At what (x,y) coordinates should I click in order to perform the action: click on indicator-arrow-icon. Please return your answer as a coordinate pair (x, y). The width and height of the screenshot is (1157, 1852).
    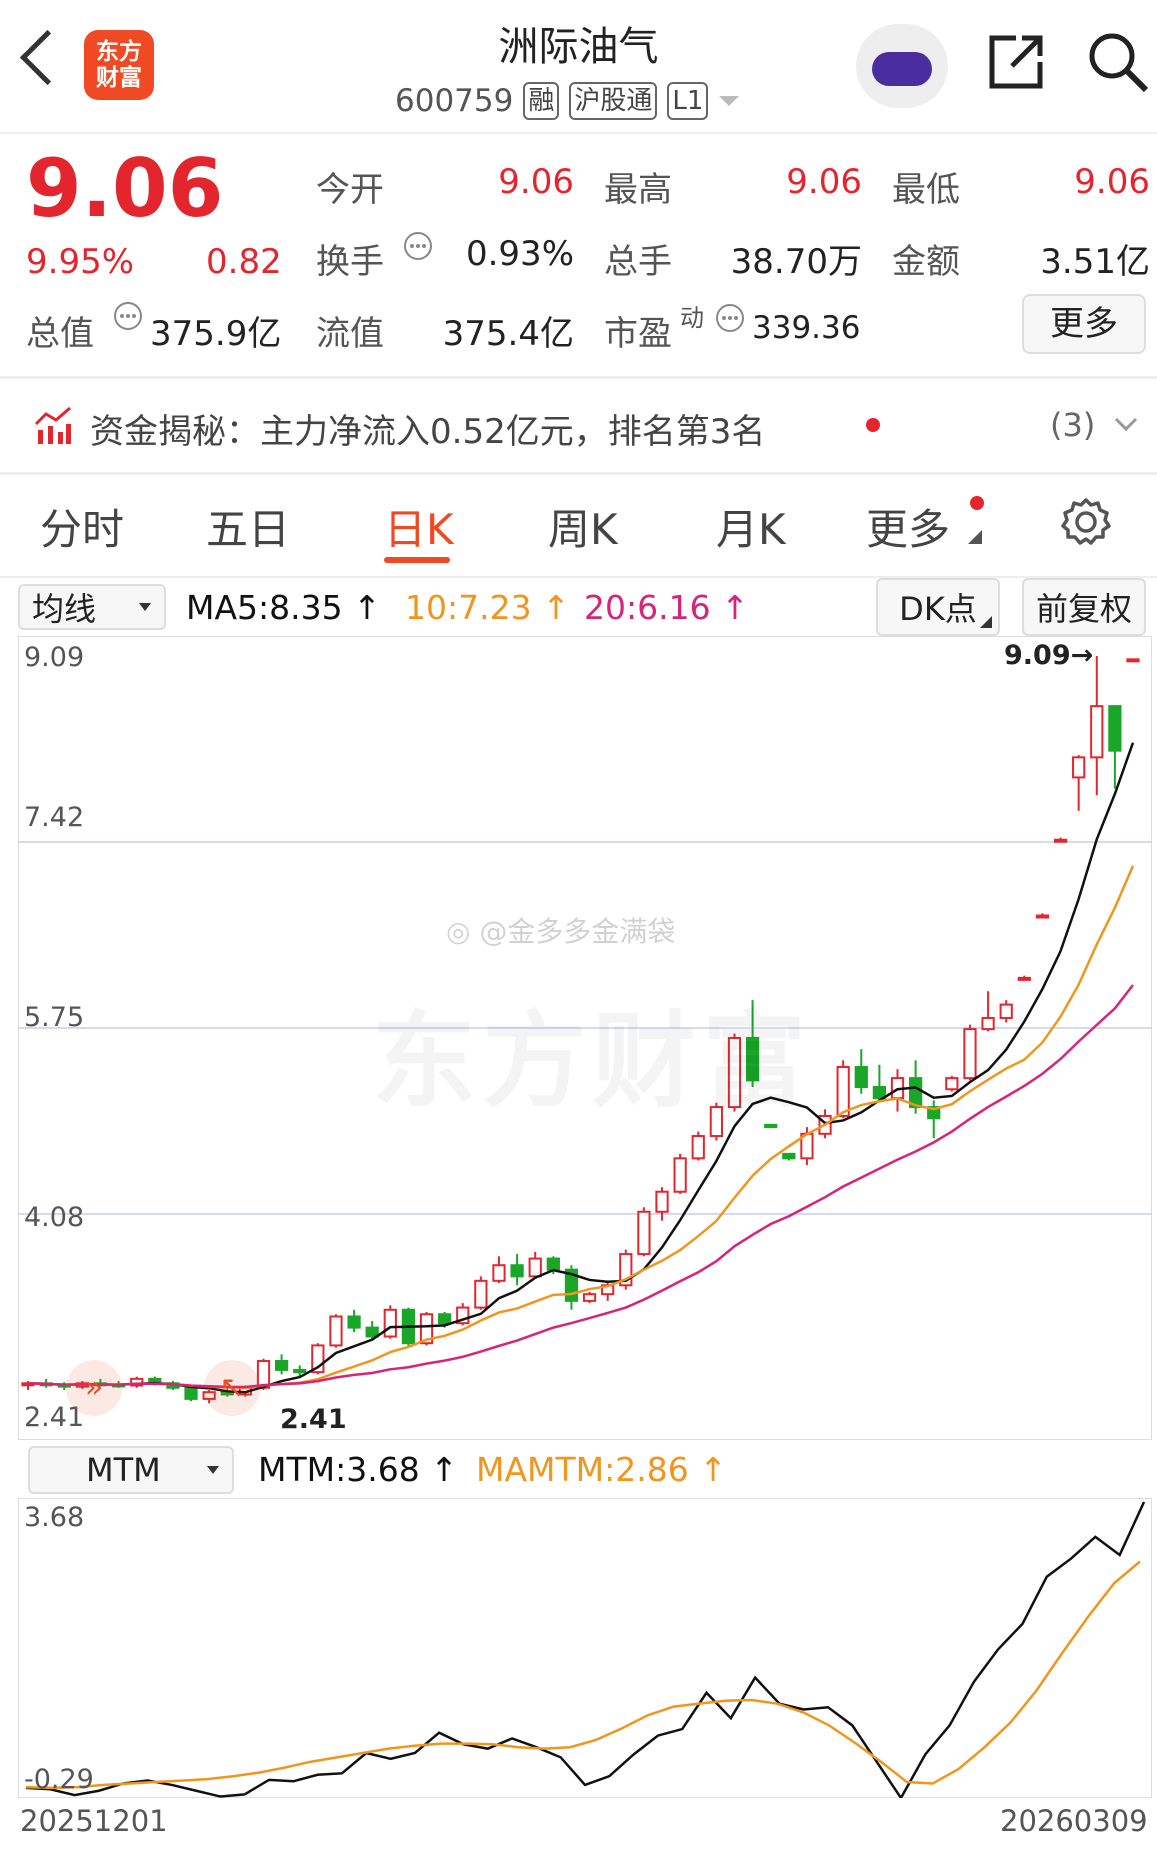
    Looking at the image, I should click on (213, 1470).